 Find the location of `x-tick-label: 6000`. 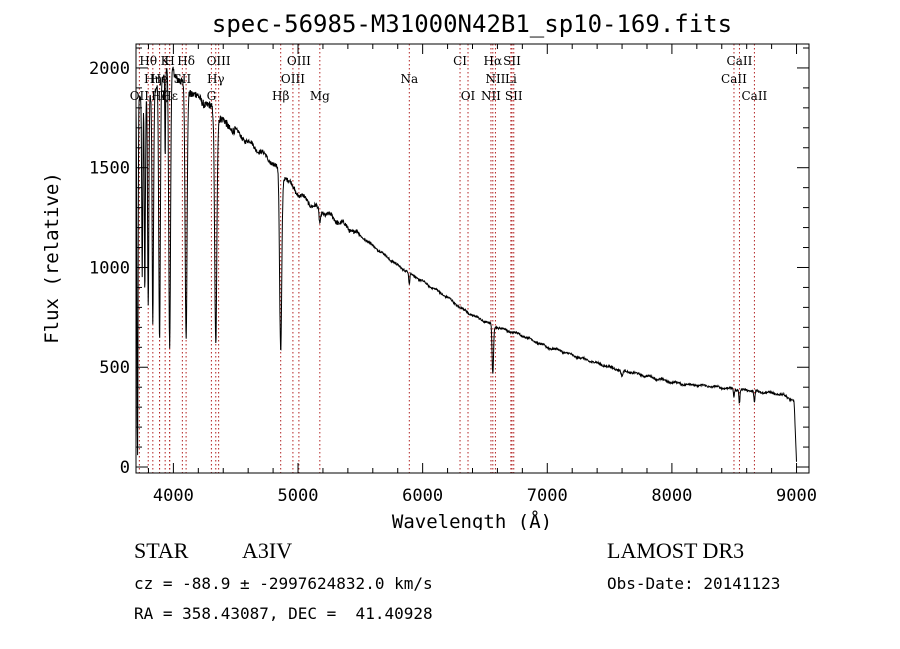

x-tick-label: 6000 is located at coordinates (422, 496).